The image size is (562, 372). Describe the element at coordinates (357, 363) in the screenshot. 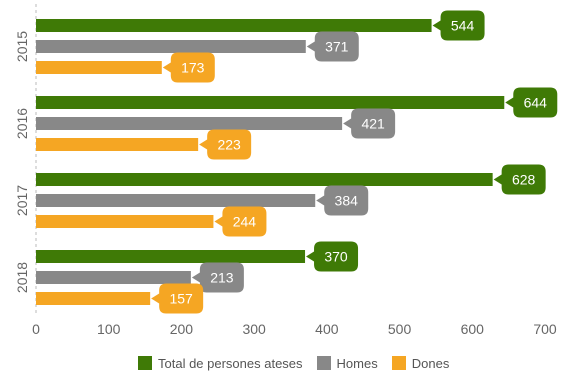

I see `legend-label: Homes` at that location.